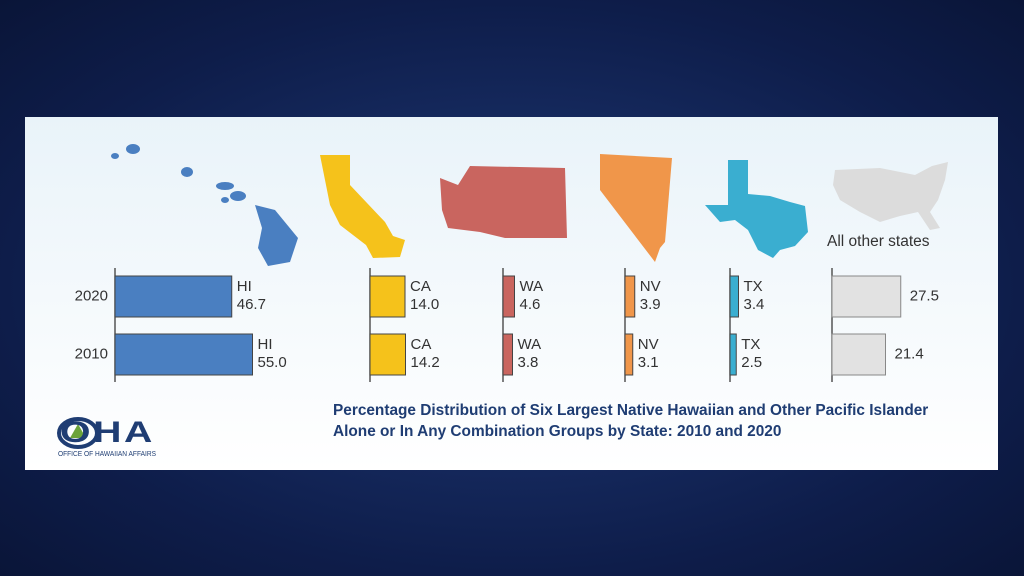  What do you see at coordinates (425, 362) in the screenshot?
I see `value-label: 14.2` at bounding box center [425, 362].